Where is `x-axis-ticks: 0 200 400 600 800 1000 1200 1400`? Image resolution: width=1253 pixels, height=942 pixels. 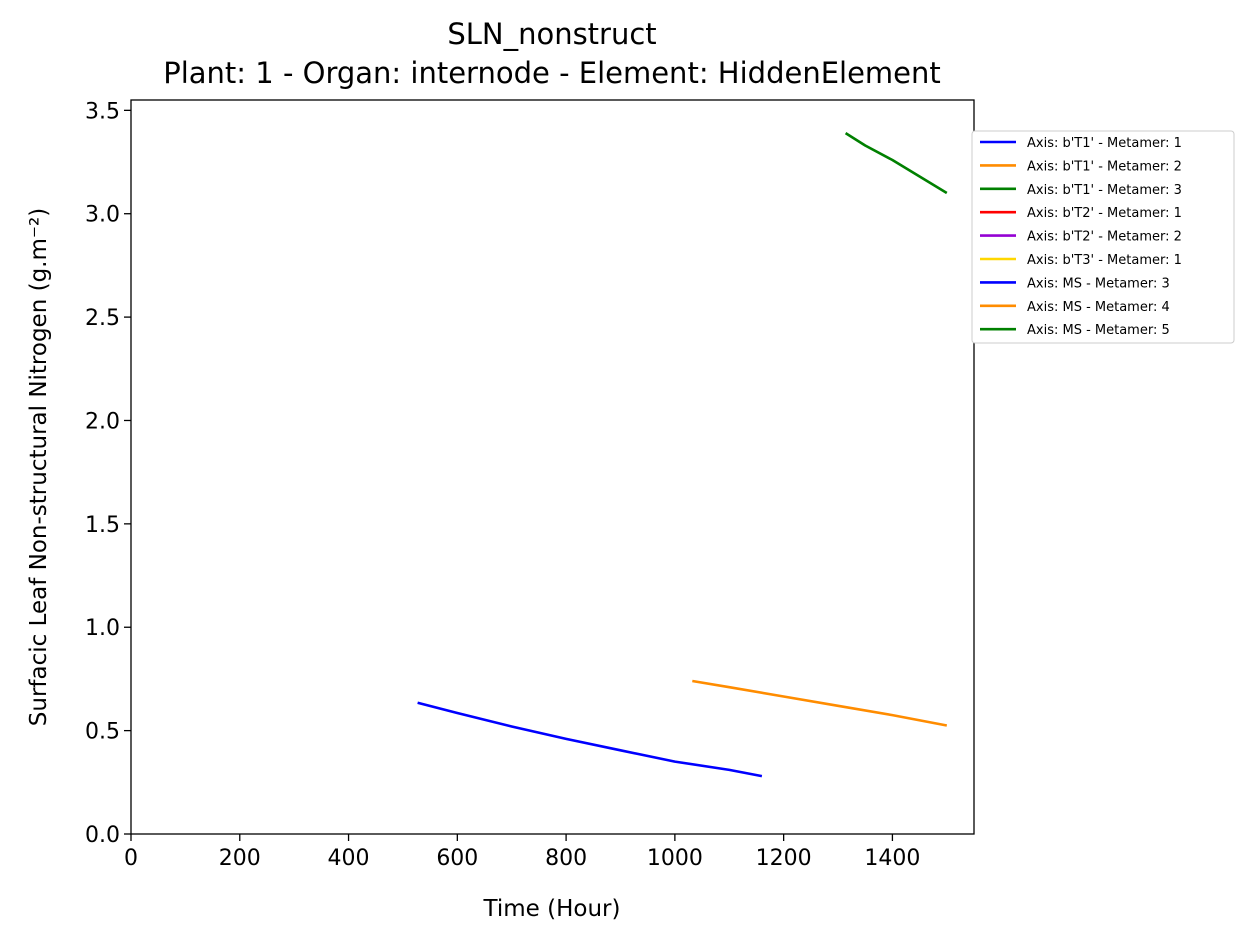 x-axis-ticks: 0 200 400 600 800 1000 1200 1400 is located at coordinates (522, 852).